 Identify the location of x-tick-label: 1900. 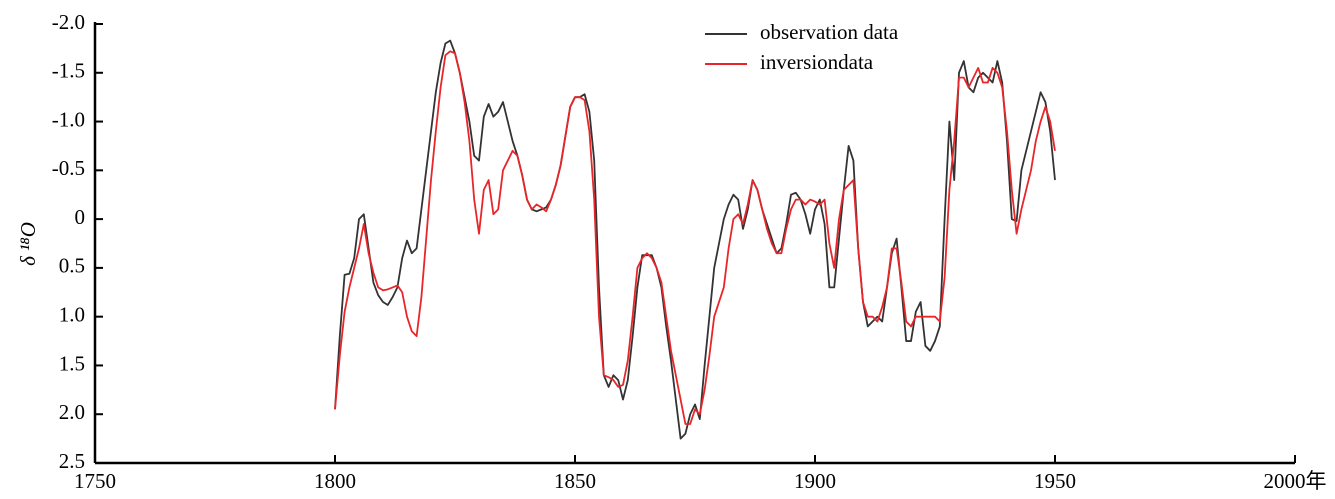
(815, 481).